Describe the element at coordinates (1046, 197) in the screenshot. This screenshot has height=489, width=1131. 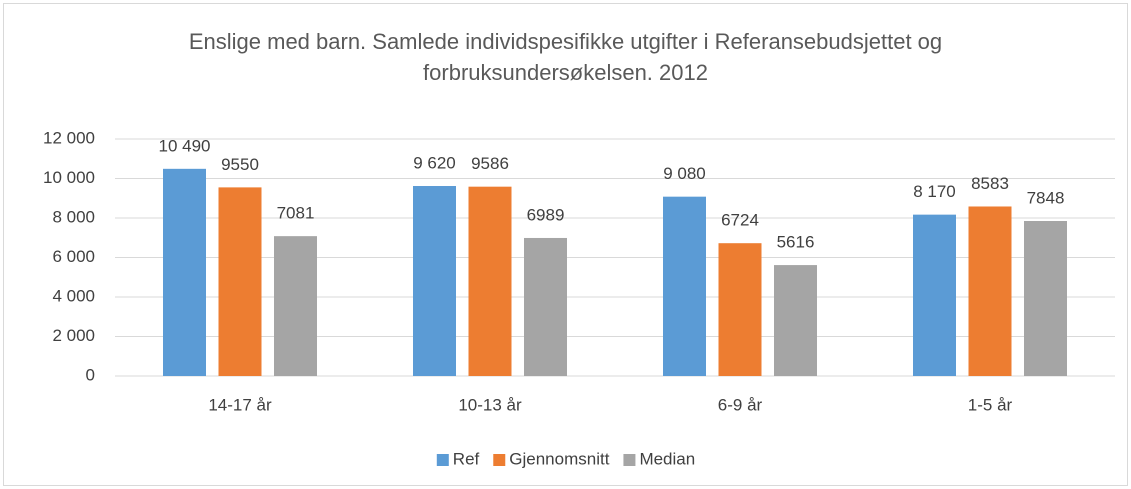
I see `value-label: 7848` at that location.